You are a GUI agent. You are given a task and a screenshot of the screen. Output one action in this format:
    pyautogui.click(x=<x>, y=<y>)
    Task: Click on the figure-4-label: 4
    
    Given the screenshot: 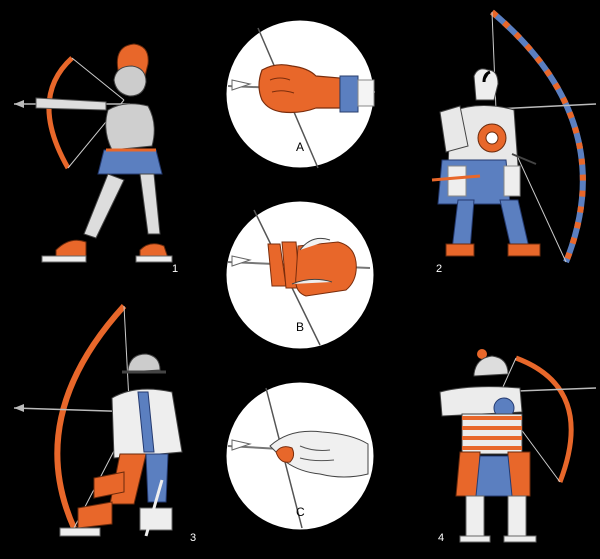 What is the action you would take?
    pyautogui.click(x=441, y=538)
    